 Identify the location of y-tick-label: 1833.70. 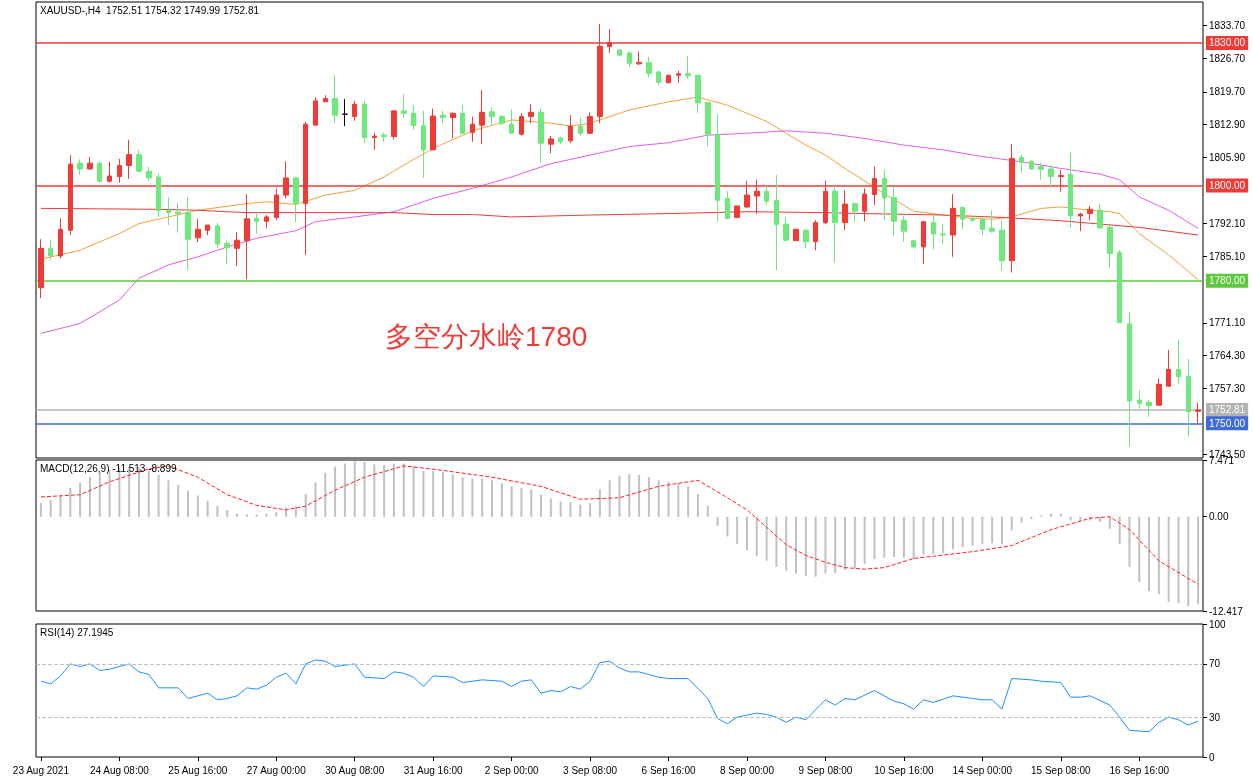
(1227, 25).